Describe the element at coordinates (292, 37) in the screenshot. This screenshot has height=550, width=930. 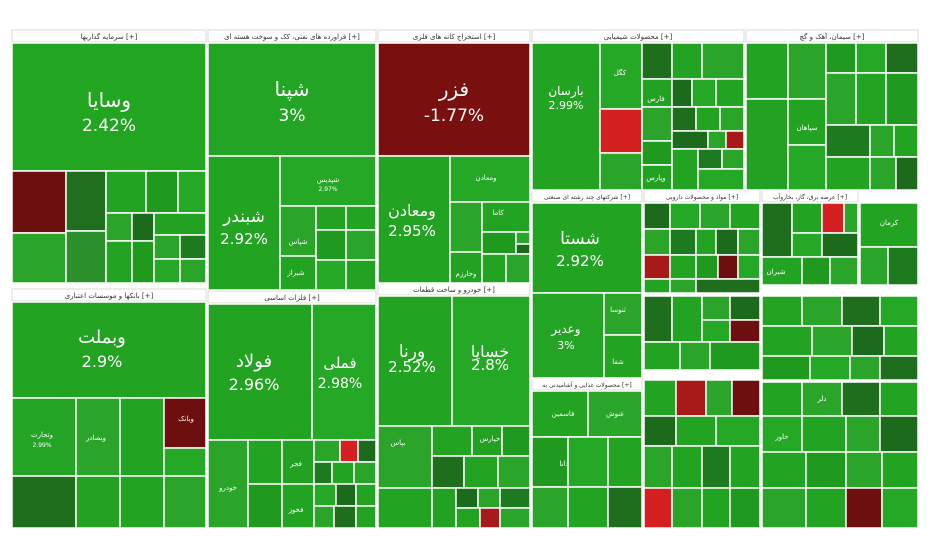
I see `sector-label: فراورده های نفتی، کک و سوخت هسته ای [+]` at that location.